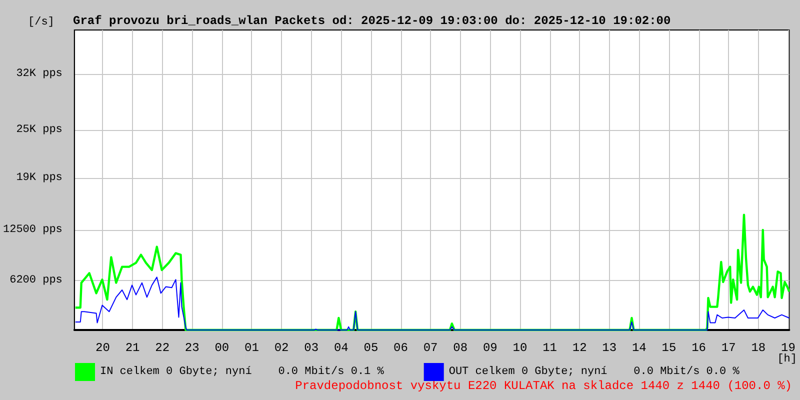  What do you see at coordinates (39, 178) in the screenshot?
I see `y-tick-label: 19K pps` at bounding box center [39, 178].